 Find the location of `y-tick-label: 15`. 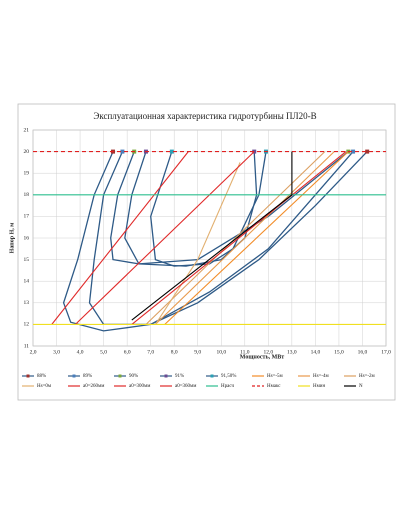

y-tick-label: 15 is located at coordinates (27, 260).